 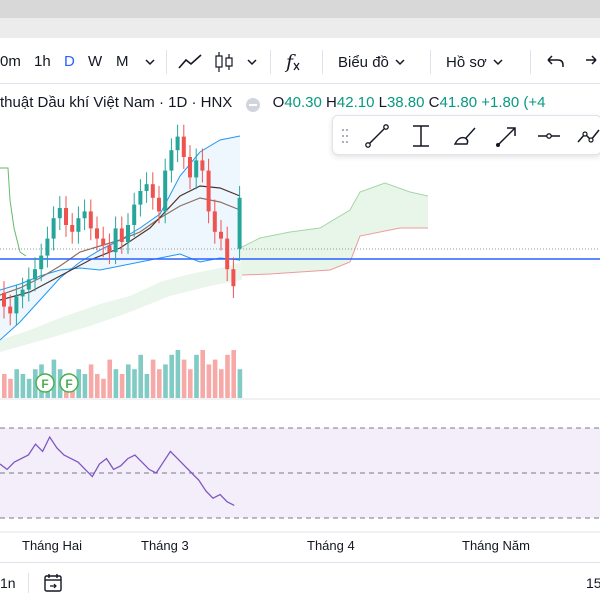 I want to click on candlestick-button, so click(x=224, y=62).